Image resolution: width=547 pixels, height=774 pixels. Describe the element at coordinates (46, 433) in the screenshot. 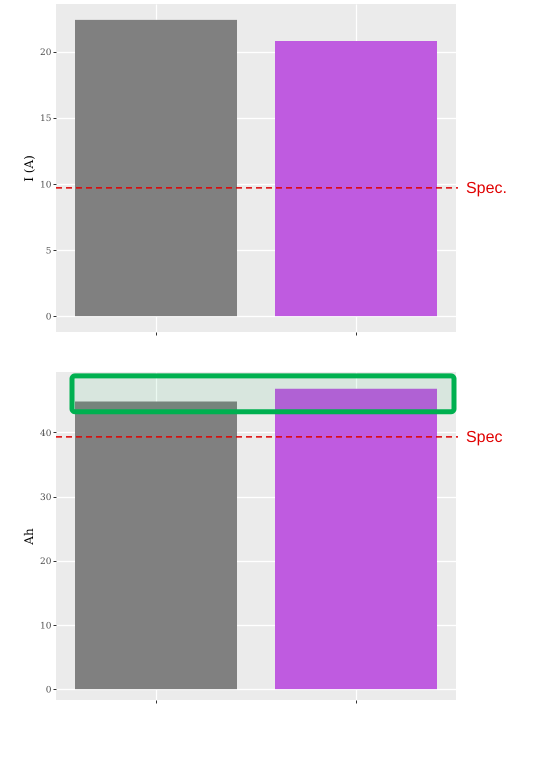

I see `y-tick-label: 40` at that location.